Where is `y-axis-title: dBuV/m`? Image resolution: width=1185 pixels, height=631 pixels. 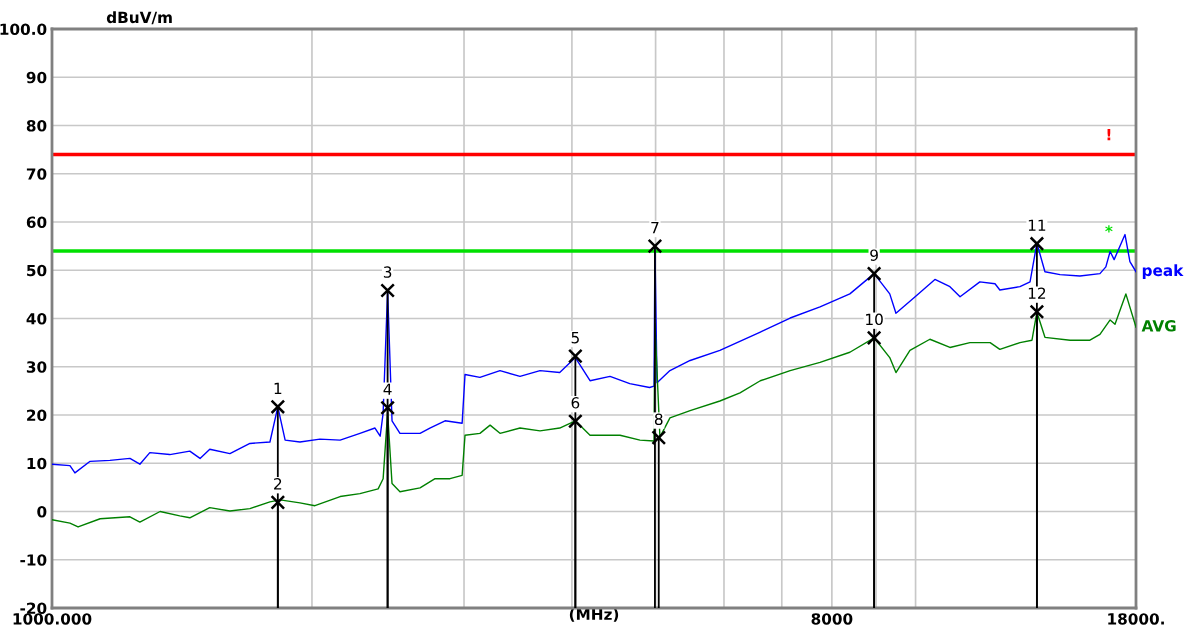 y-axis-title: dBuV/m is located at coordinates (139, 18).